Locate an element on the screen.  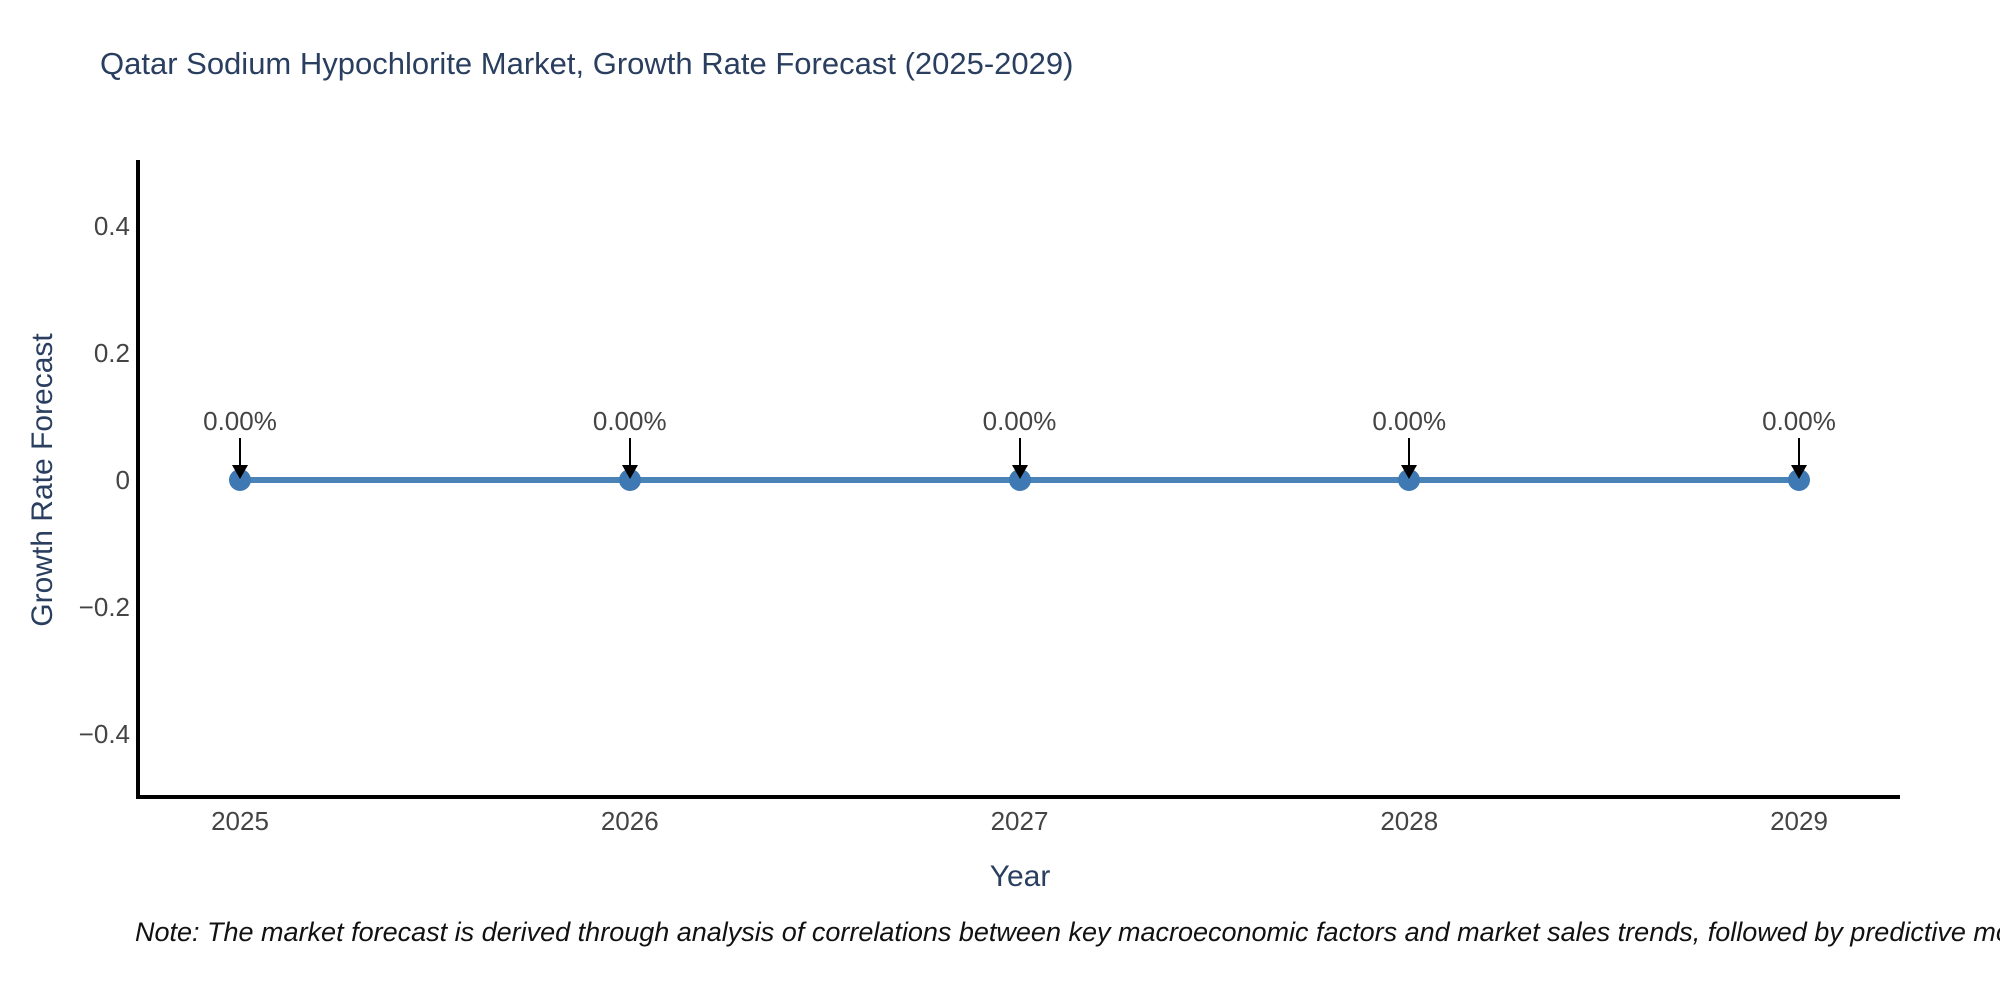
y-tick-label: 0.4 is located at coordinates (111, 226).